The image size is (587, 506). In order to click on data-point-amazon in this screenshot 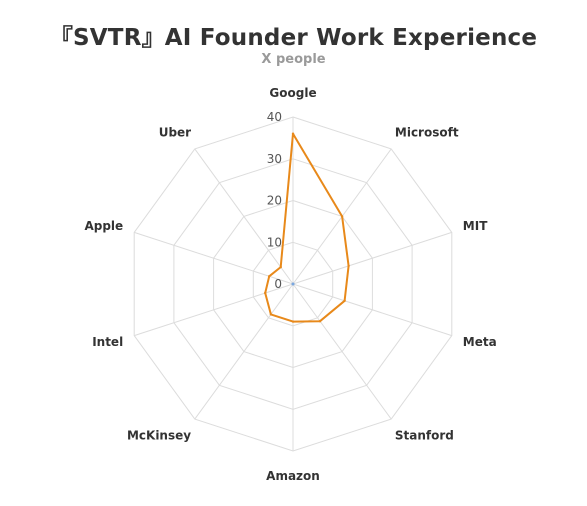, I will do `click(293, 321)`.